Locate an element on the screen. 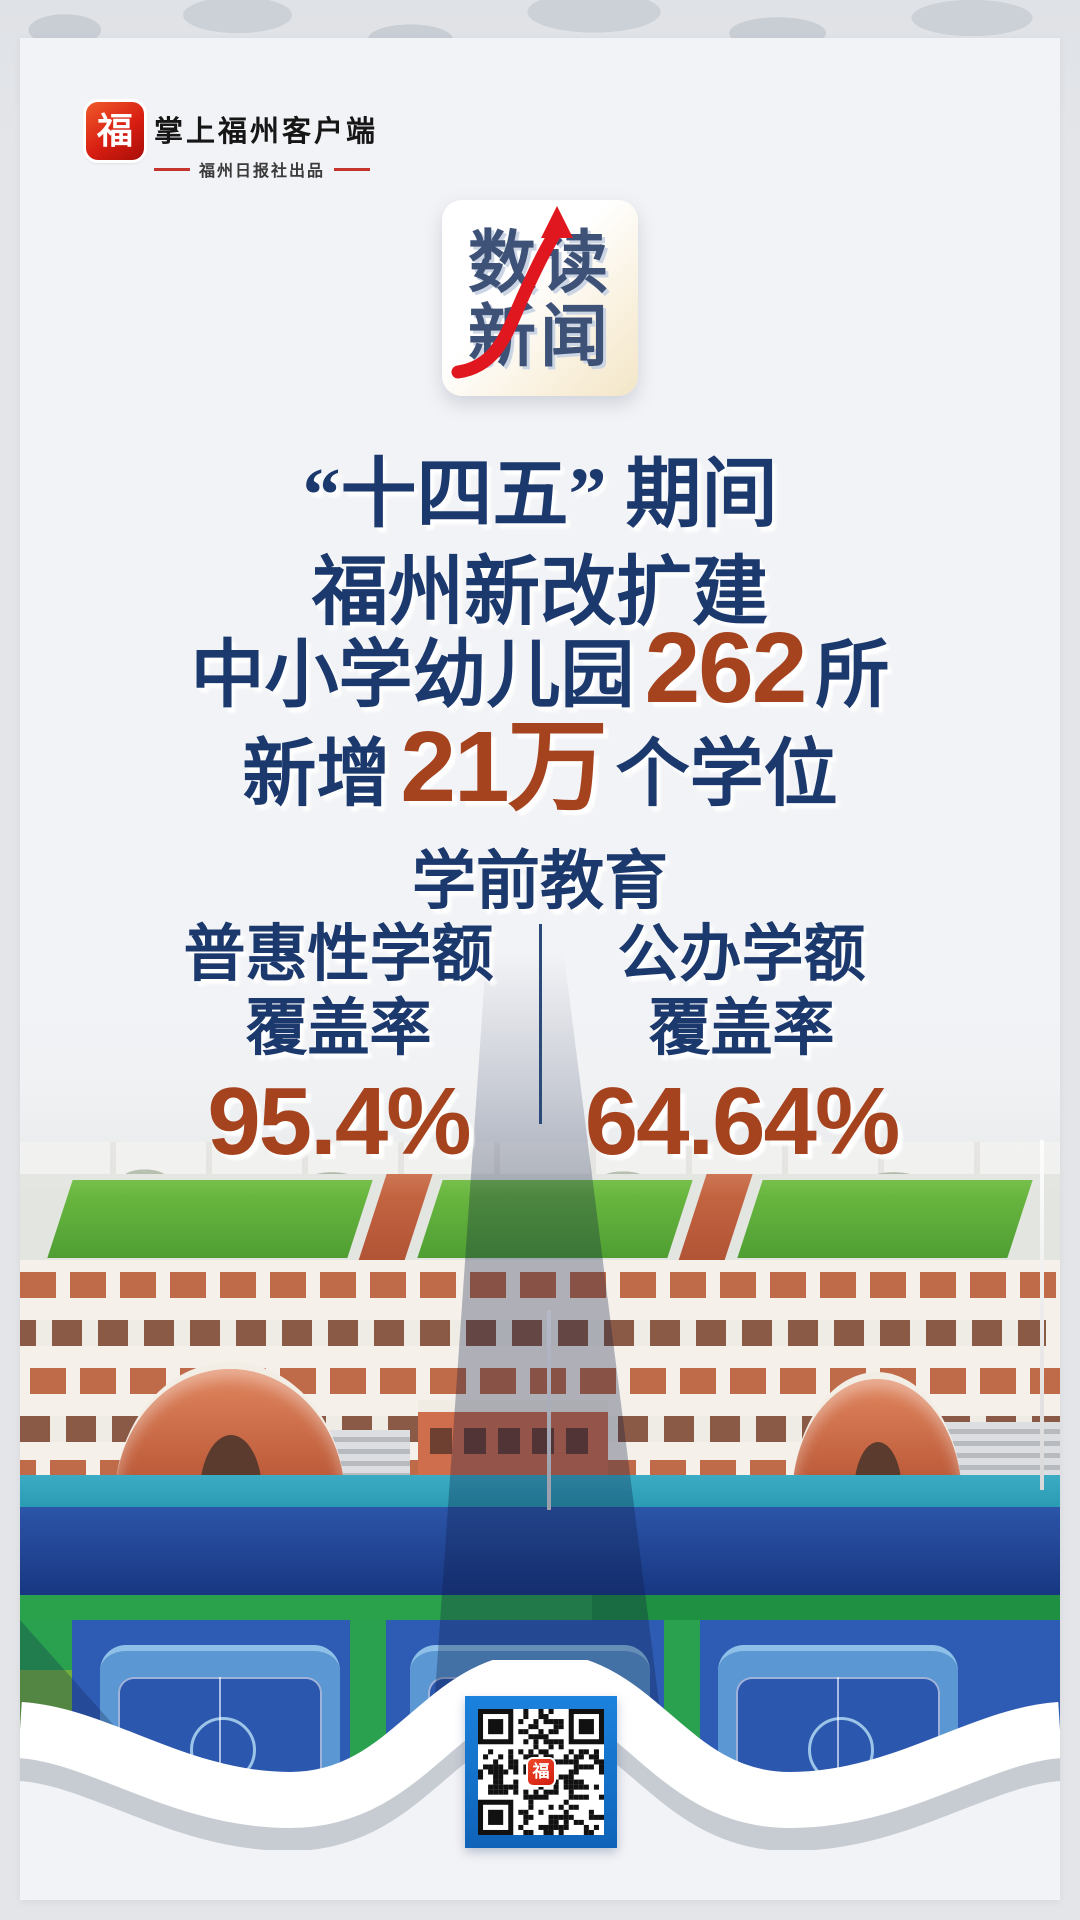 Image resolution: width=1080 pixels, height=1920 pixels. headline-line3: 中小学幼儿园 262 所 is located at coordinates (540, 668).